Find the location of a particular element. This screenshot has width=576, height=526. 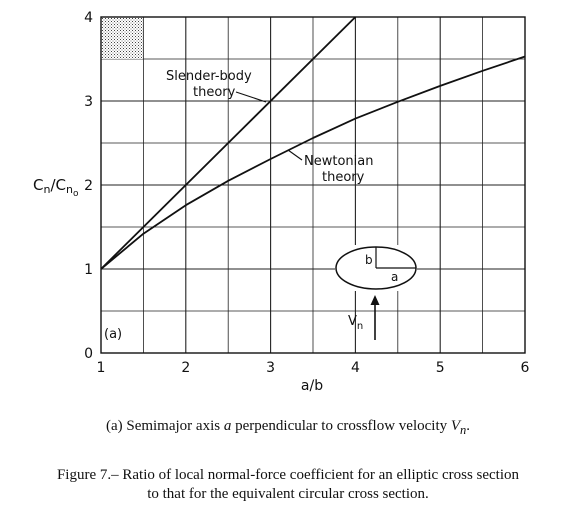

inset-b-label: b is located at coordinates (369, 260).